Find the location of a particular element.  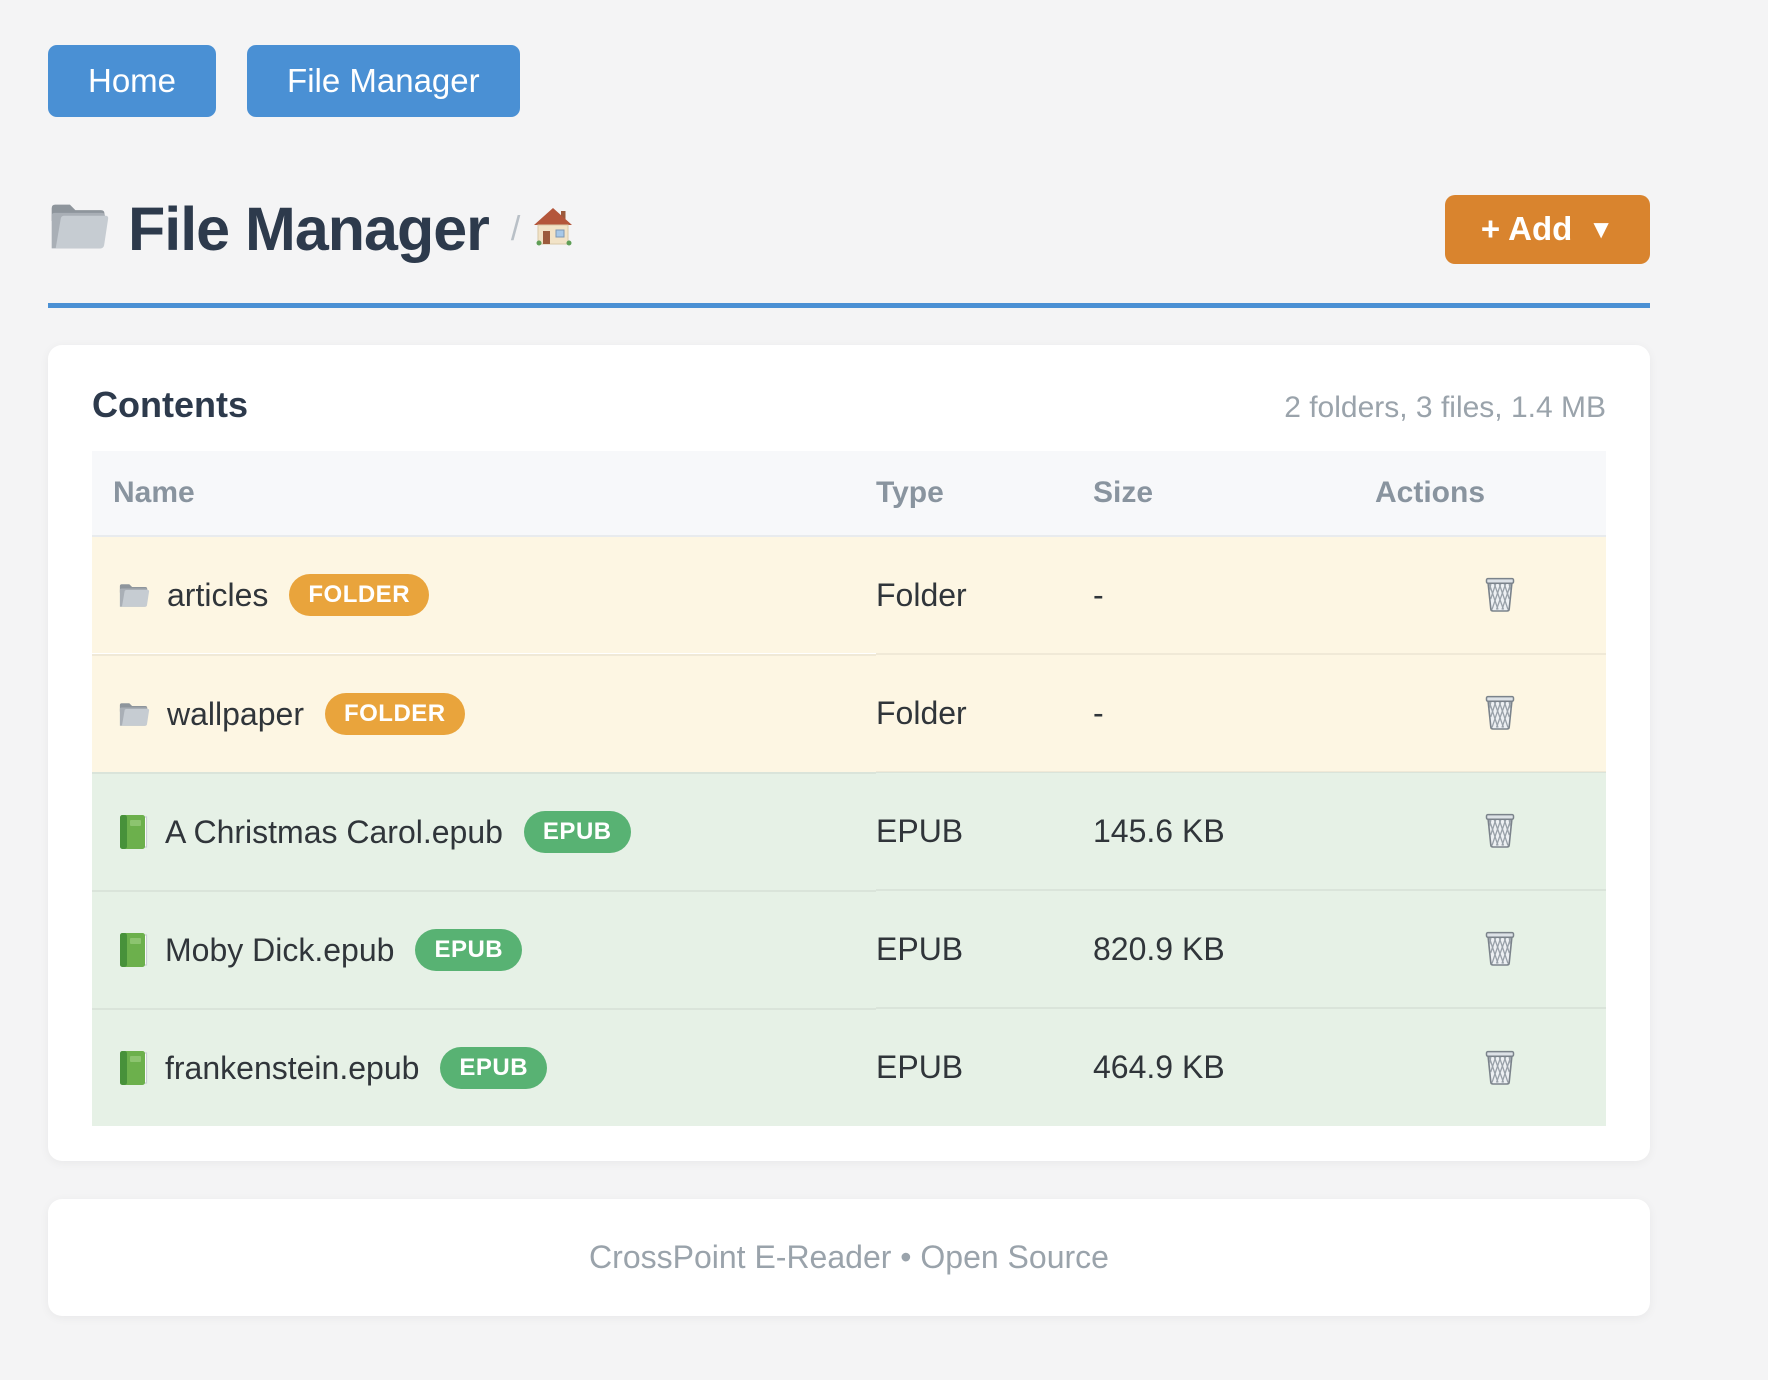

size-cell: 464.9 KB is located at coordinates (1234, 1066).